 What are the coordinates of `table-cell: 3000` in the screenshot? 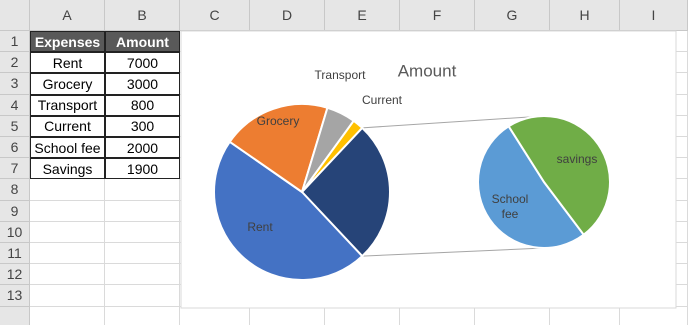 It's located at (142, 84).